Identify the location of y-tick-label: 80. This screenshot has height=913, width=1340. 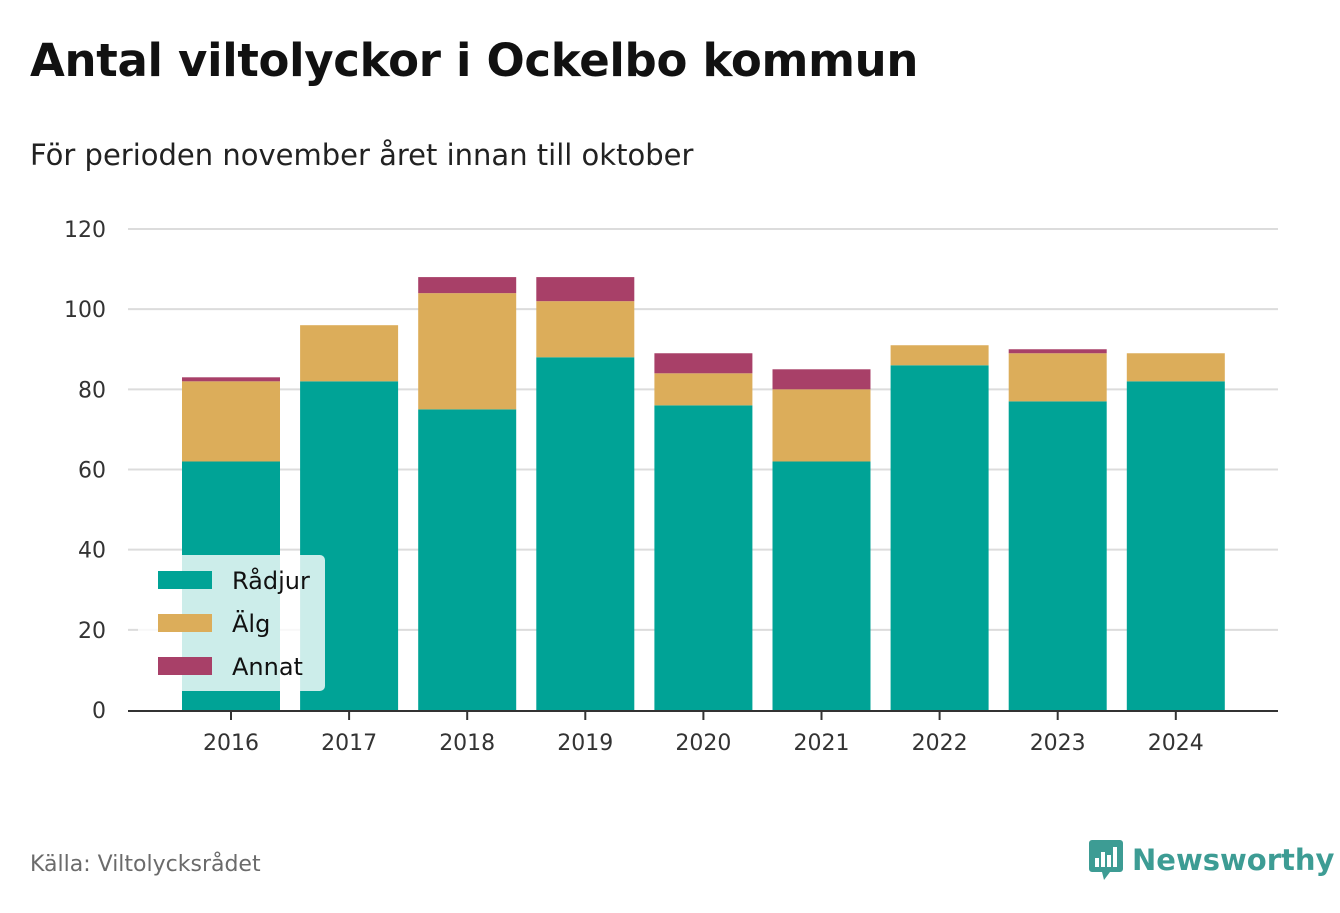
(92, 390).